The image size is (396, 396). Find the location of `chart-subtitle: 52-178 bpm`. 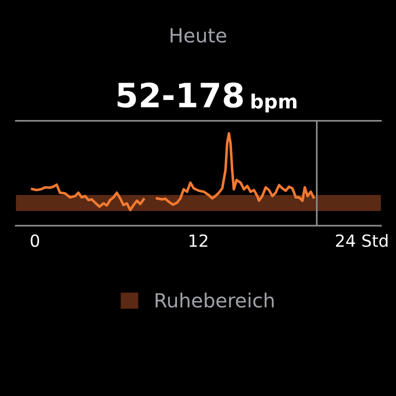

chart-subtitle: 52-178 bpm is located at coordinates (207, 97).